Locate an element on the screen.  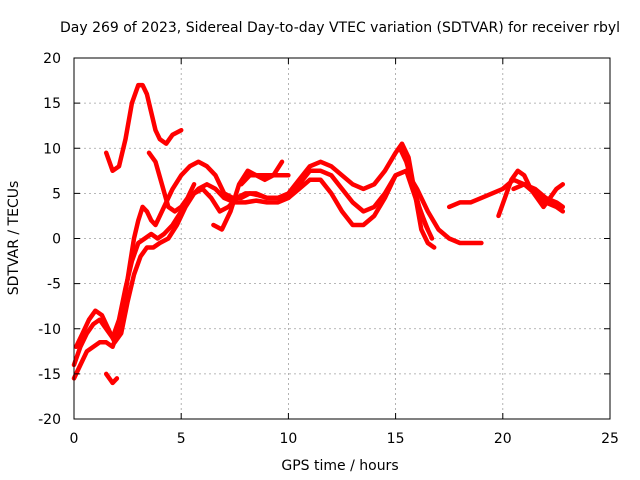
x-tick-label: 25 is located at coordinates (610, 439).